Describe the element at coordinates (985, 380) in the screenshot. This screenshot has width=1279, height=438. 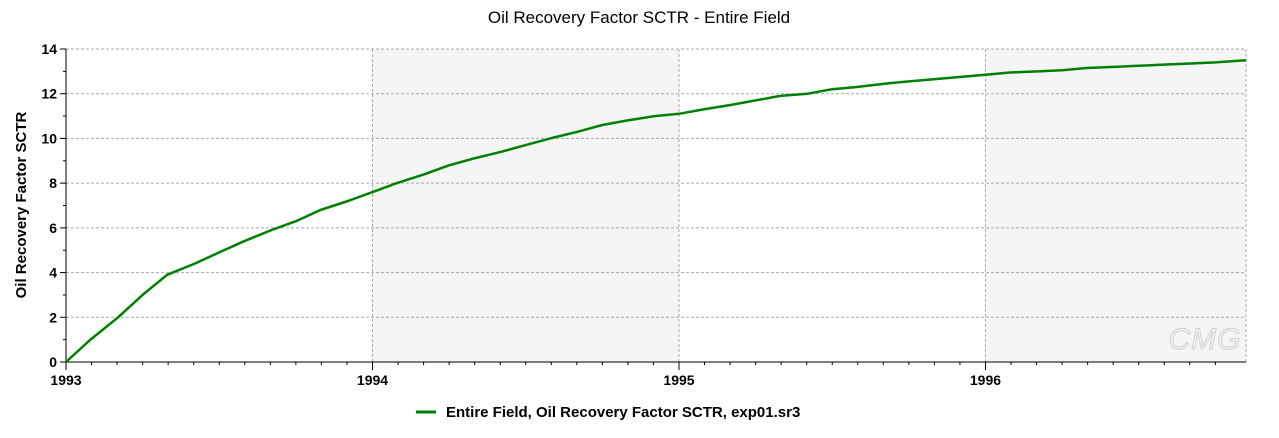
I see `x-tick-label-1996: 1996` at that location.